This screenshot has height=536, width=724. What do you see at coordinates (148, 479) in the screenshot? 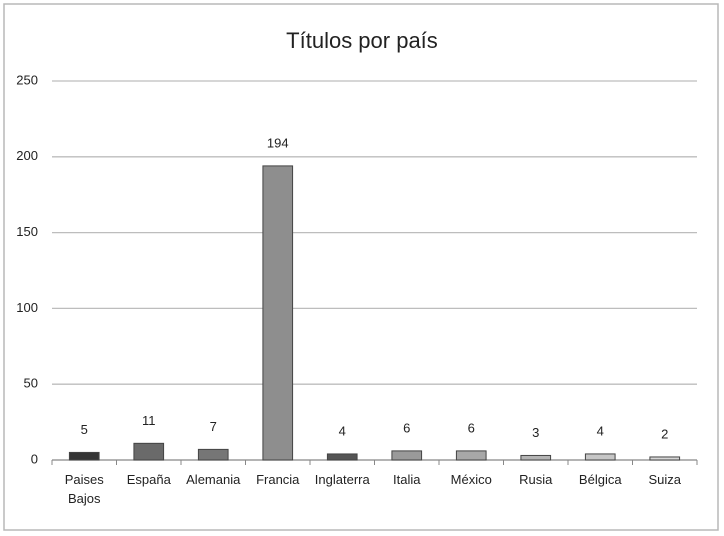
I see `x-tick-label: España` at bounding box center [148, 479].